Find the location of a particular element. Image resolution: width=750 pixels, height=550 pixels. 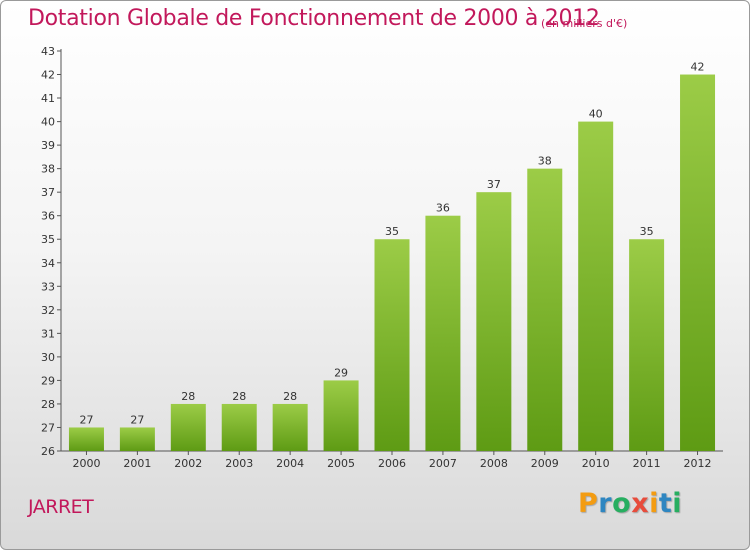

bar-value-label: 37 is located at coordinates (494, 184).